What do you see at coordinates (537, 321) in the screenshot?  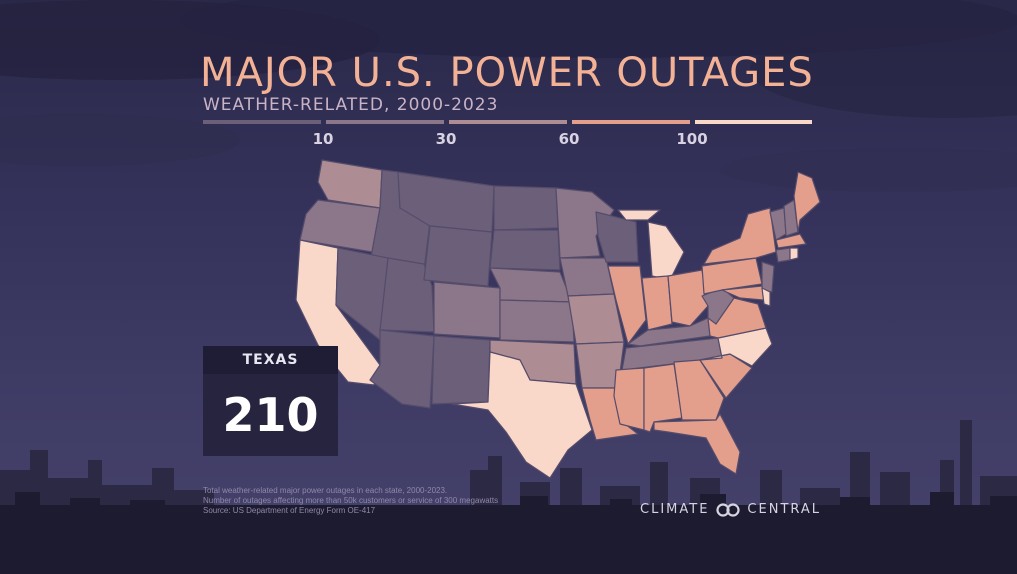 I see `state-kansas` at bounding box center [537, 321].